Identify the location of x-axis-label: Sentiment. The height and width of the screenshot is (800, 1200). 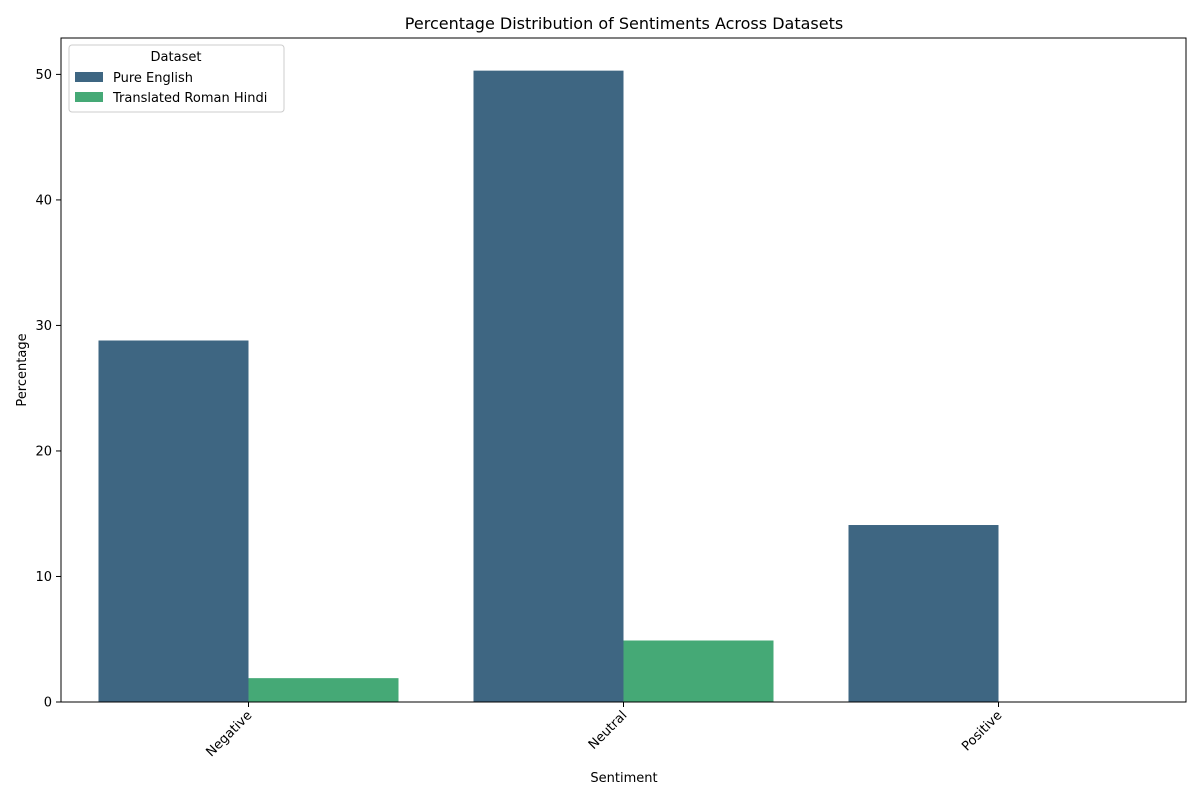
(623, 778).